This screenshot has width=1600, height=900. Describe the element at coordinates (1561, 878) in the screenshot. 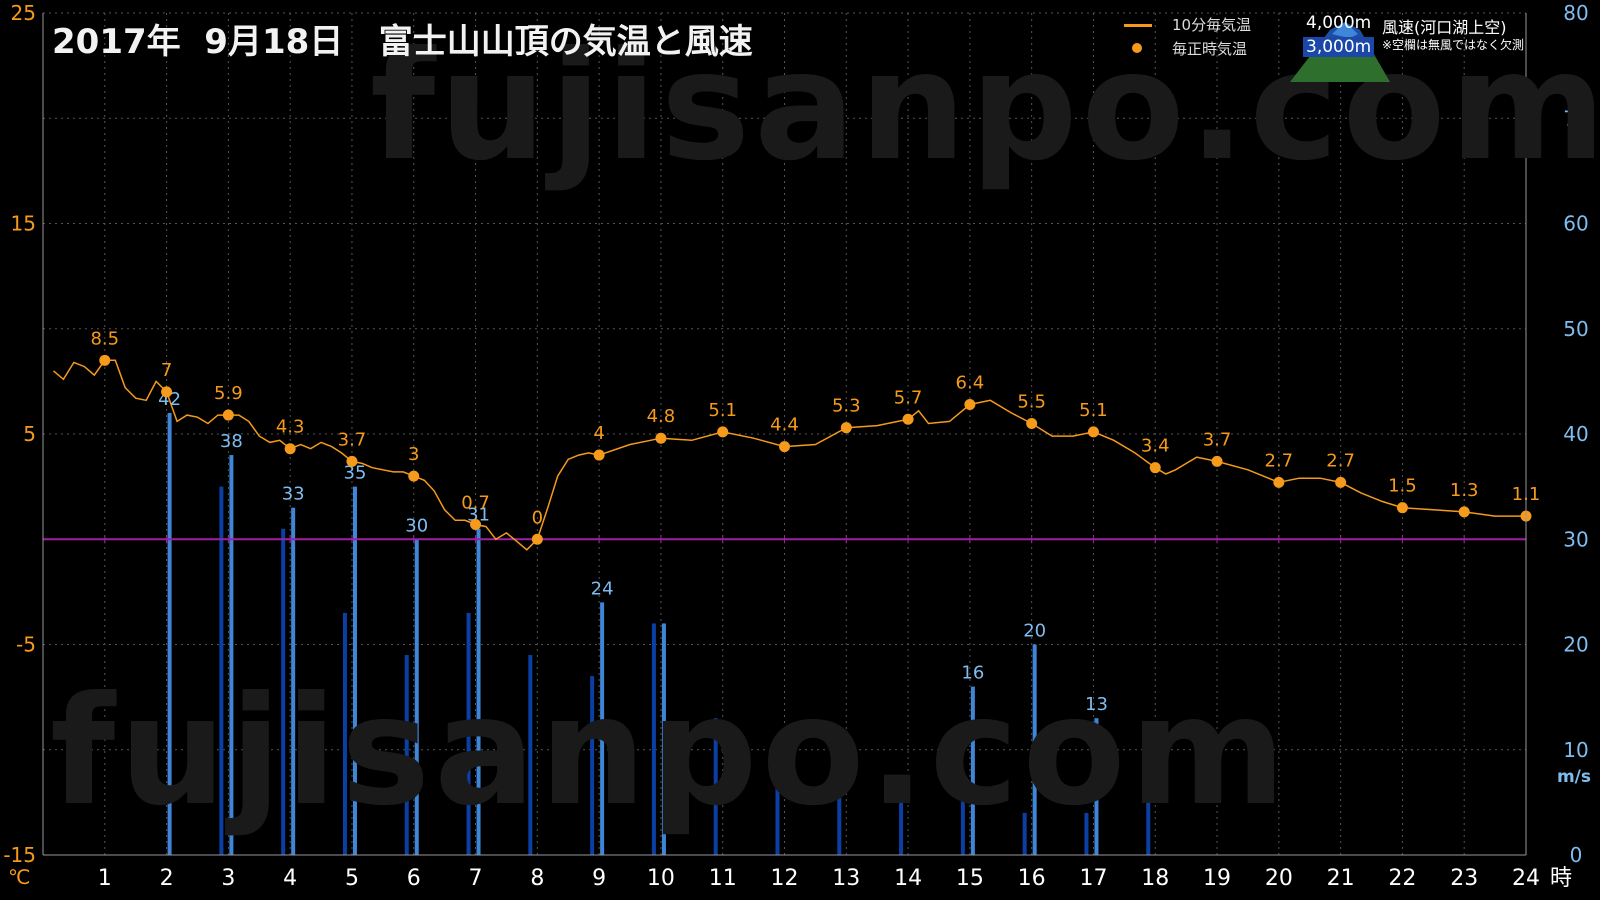

I see `x-unit: 時` at that location.